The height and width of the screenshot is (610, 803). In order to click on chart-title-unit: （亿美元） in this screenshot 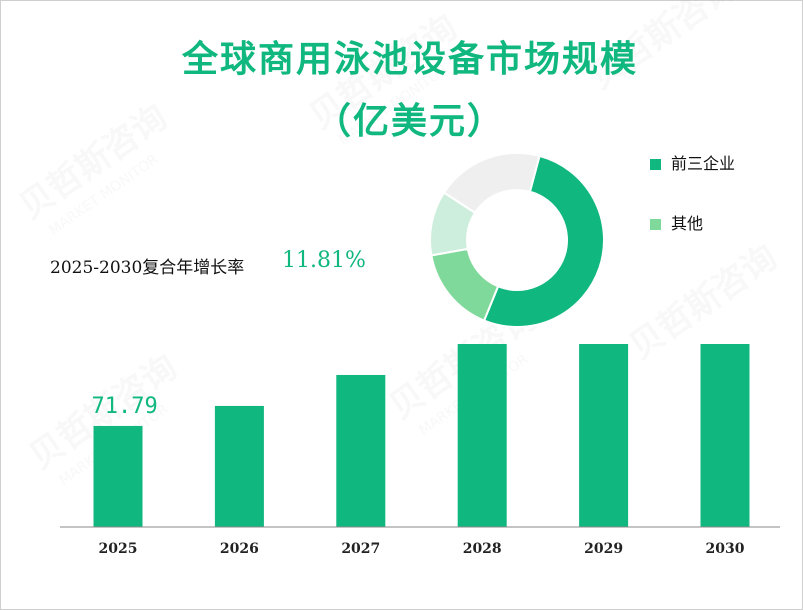, I will do `click(409, 121)`.